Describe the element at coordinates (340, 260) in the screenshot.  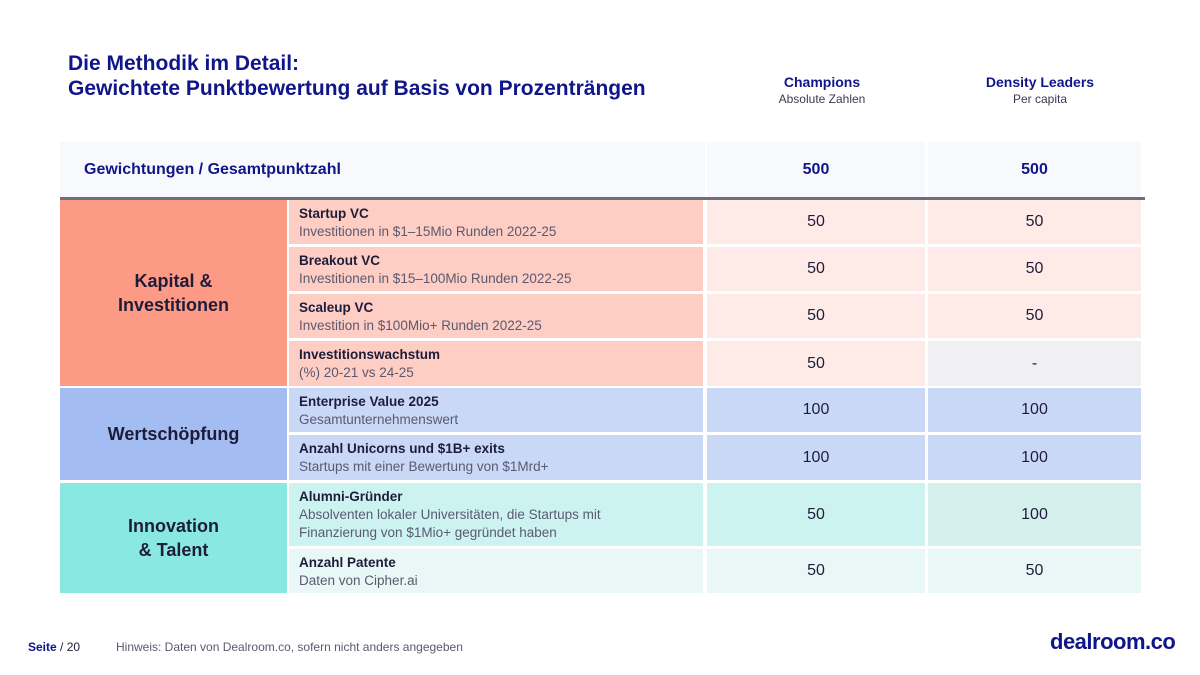
I see `metric-name: Breakout VC` at that location.